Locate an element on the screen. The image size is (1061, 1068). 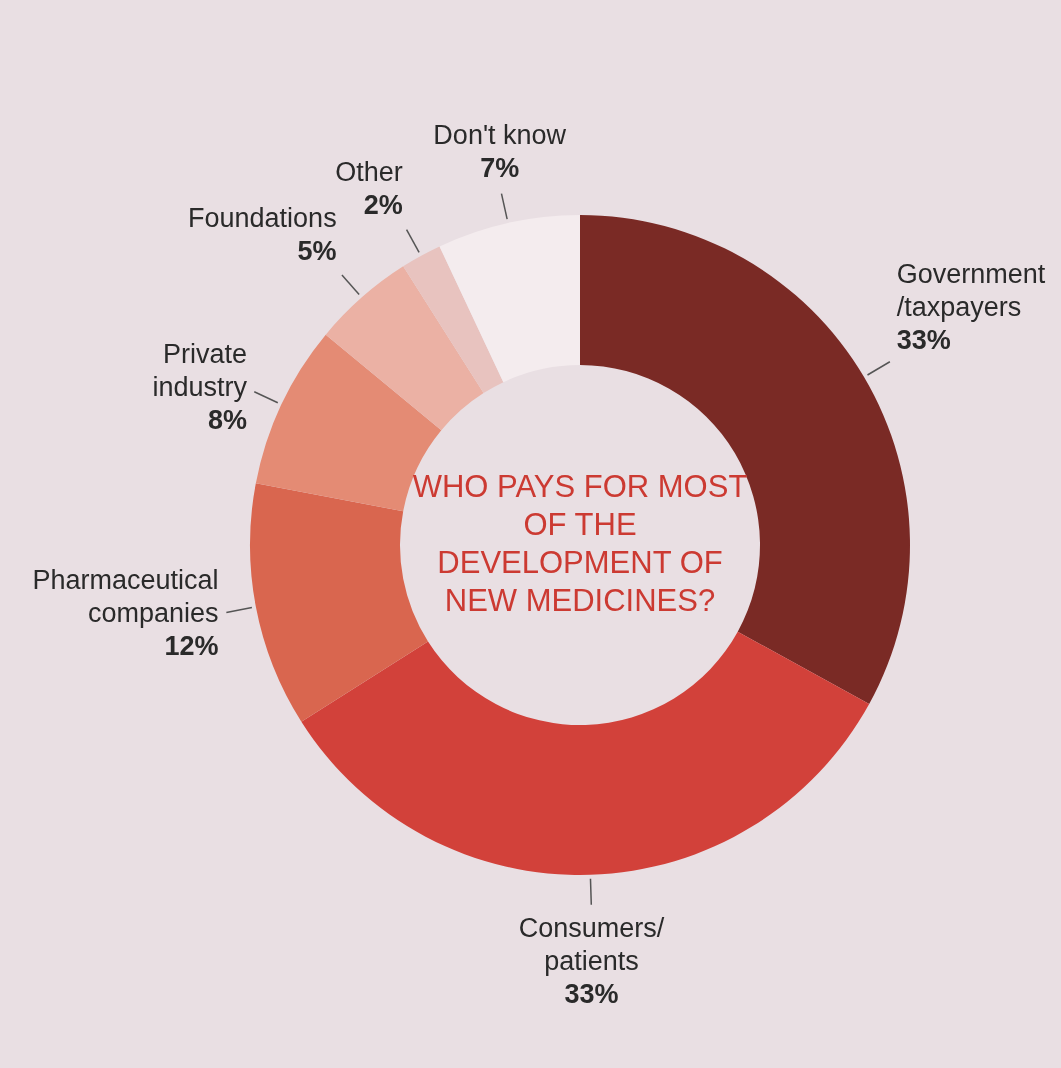
data-label: 12% is located at coordinates (191, 645).